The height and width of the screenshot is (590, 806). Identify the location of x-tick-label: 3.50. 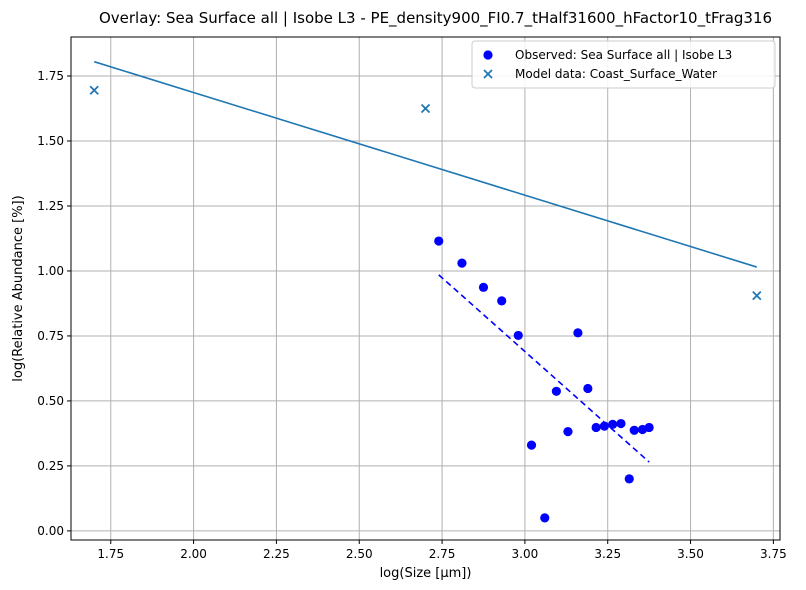
(690, 554).